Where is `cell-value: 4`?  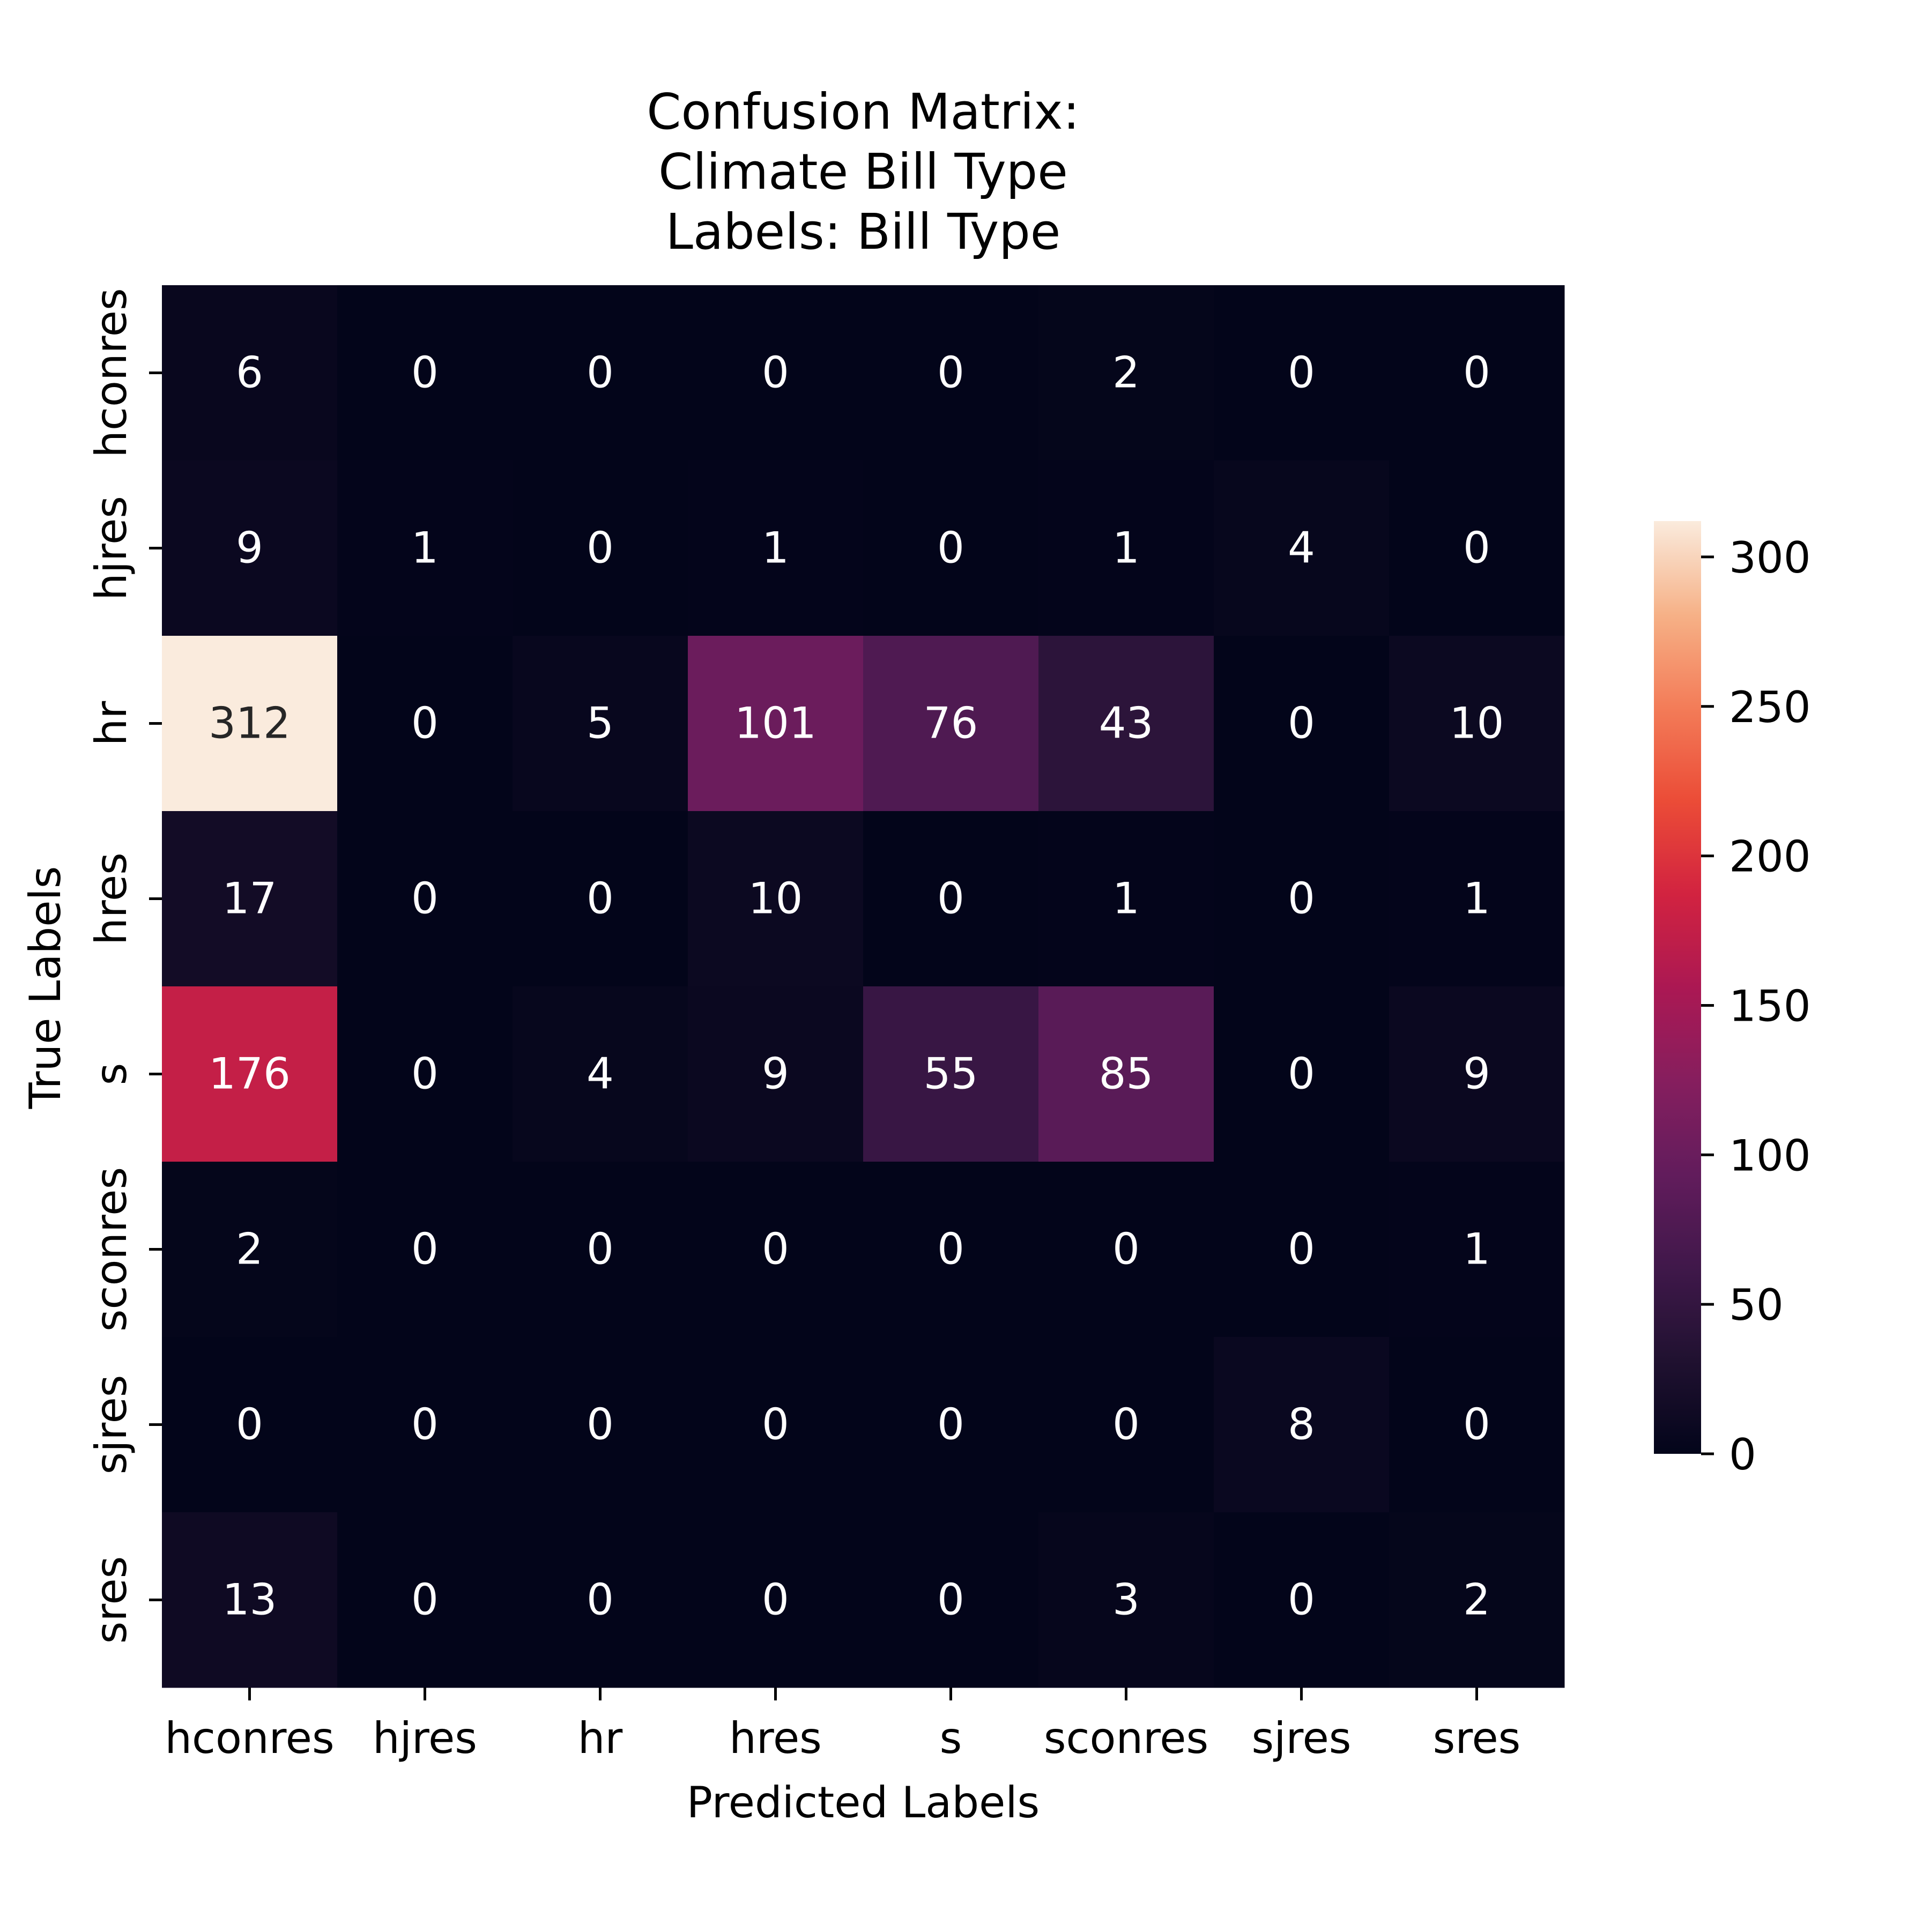 cell-value: 4 is located at coordinates (600, 1074).